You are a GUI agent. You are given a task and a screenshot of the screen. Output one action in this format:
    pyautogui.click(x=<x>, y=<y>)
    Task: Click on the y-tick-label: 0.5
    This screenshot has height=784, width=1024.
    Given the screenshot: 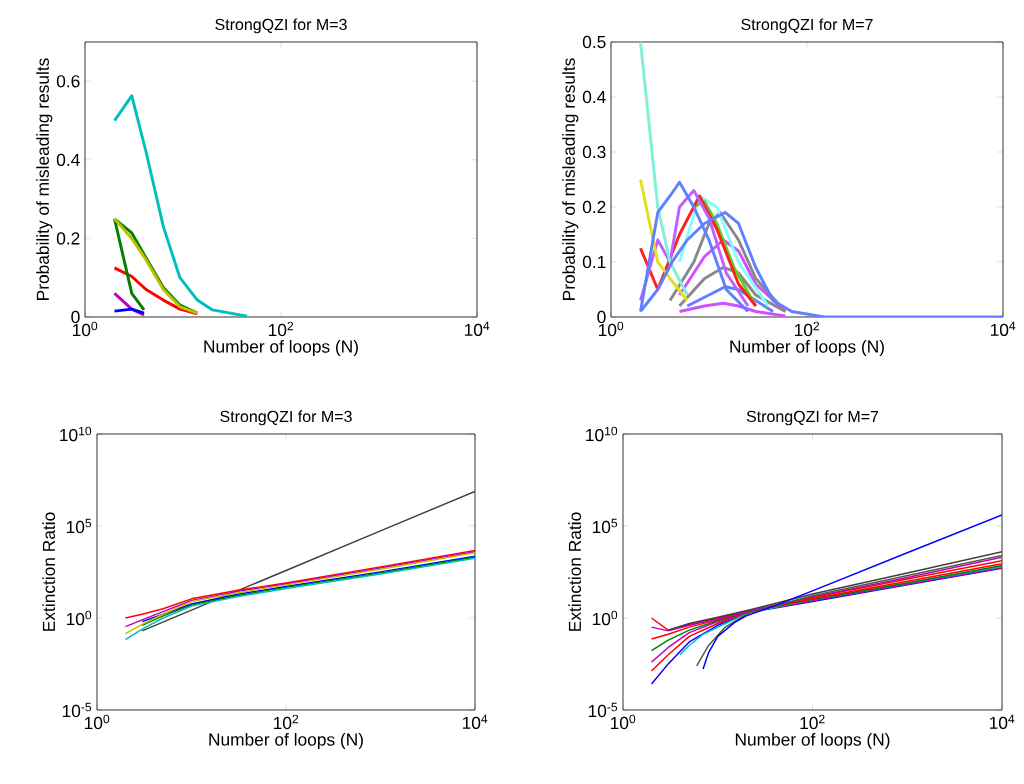 What is the action you would take?
    pyautogui.click(x=594, y=42)
    